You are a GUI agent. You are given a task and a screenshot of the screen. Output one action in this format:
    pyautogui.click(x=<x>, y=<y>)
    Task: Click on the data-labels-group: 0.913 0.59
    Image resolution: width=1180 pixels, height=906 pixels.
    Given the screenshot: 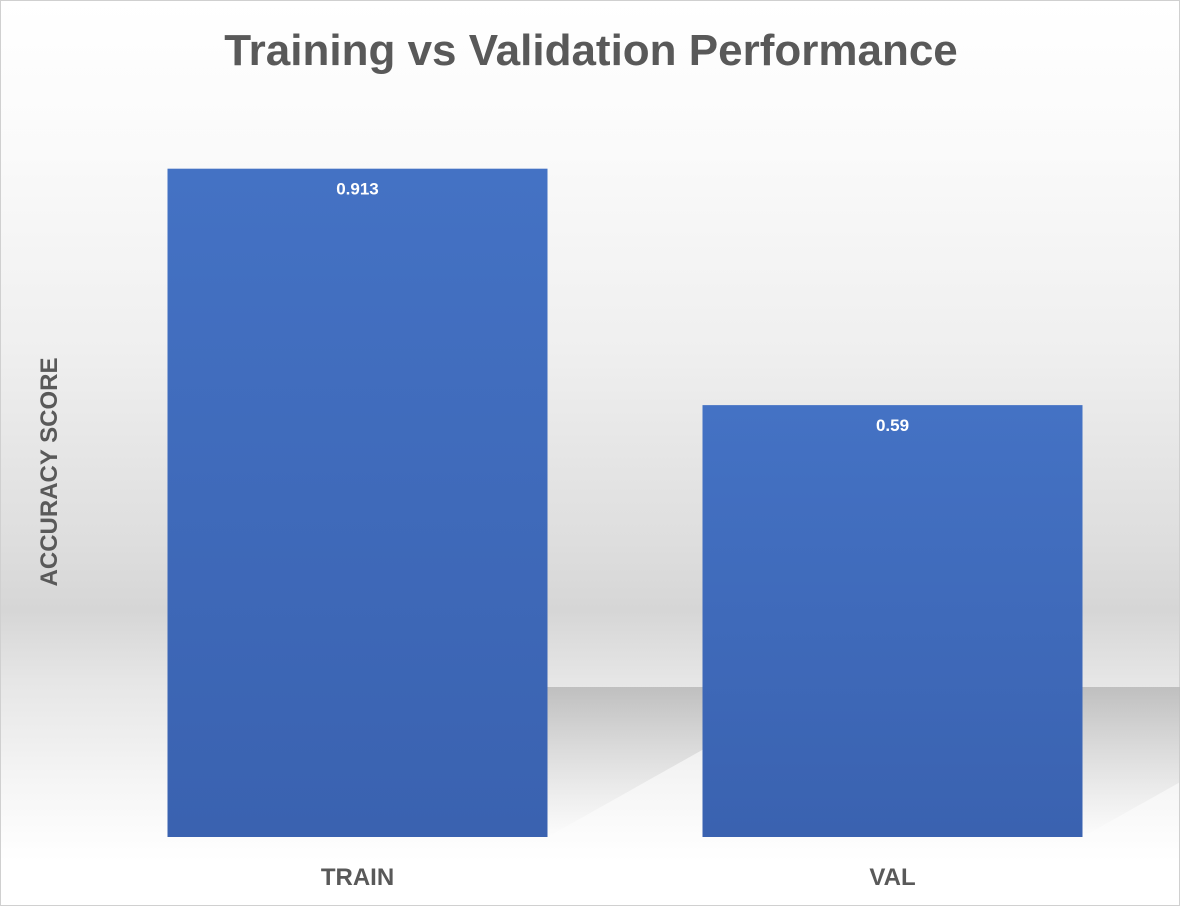 What is the action you would take?
    pyautogui.click(x=622, y=307)
    